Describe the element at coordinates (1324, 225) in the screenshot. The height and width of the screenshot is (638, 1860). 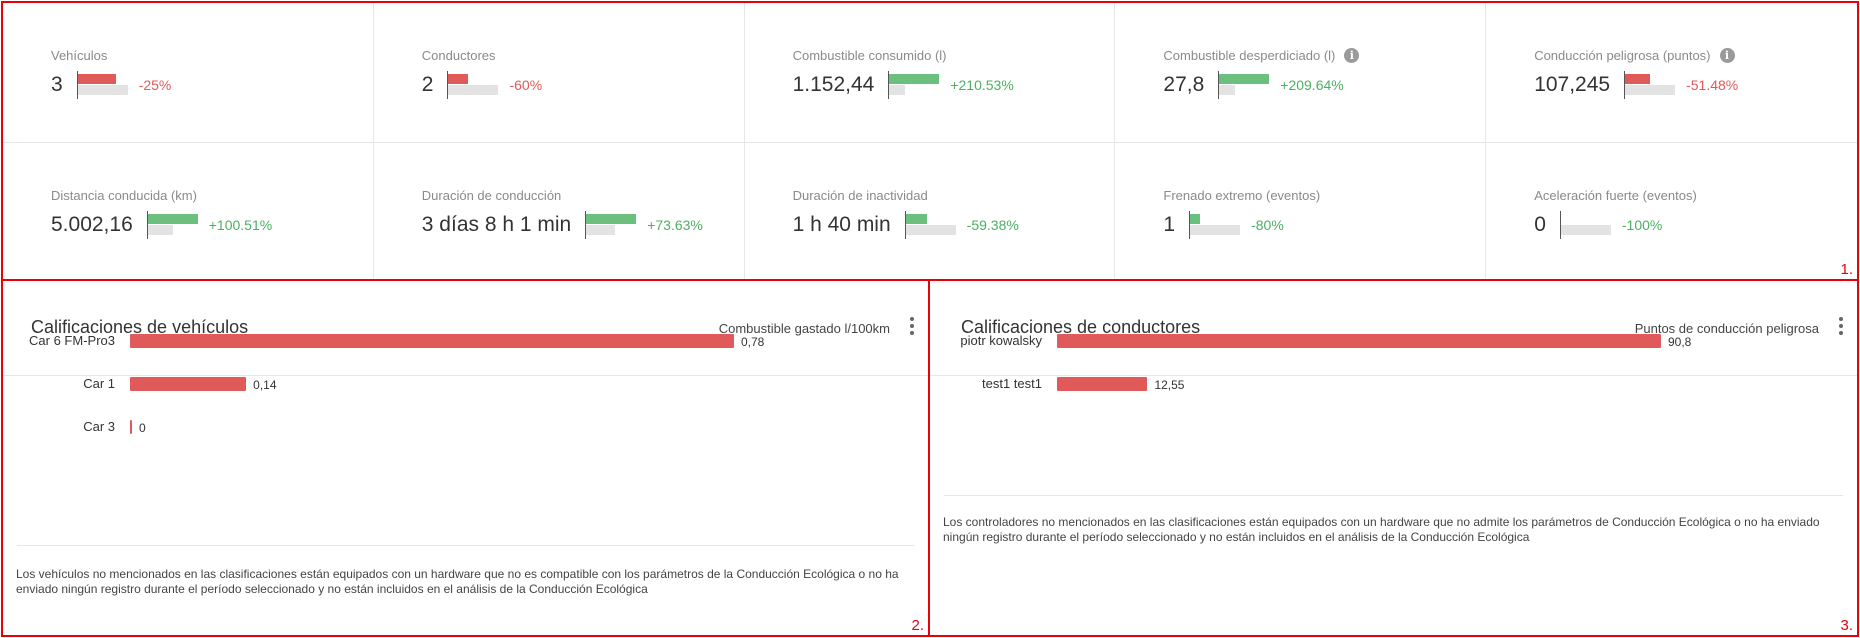
I see `kpi-value-row: 1 -80%` at that location.